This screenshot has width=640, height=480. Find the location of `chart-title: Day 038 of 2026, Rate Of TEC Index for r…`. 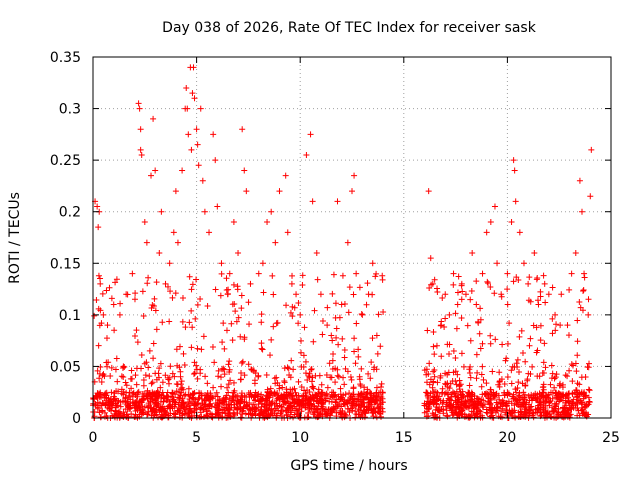

chart-title: Day 038 of 2026, Rate Of TEC Index for r… is located at coordinates (349, 28).